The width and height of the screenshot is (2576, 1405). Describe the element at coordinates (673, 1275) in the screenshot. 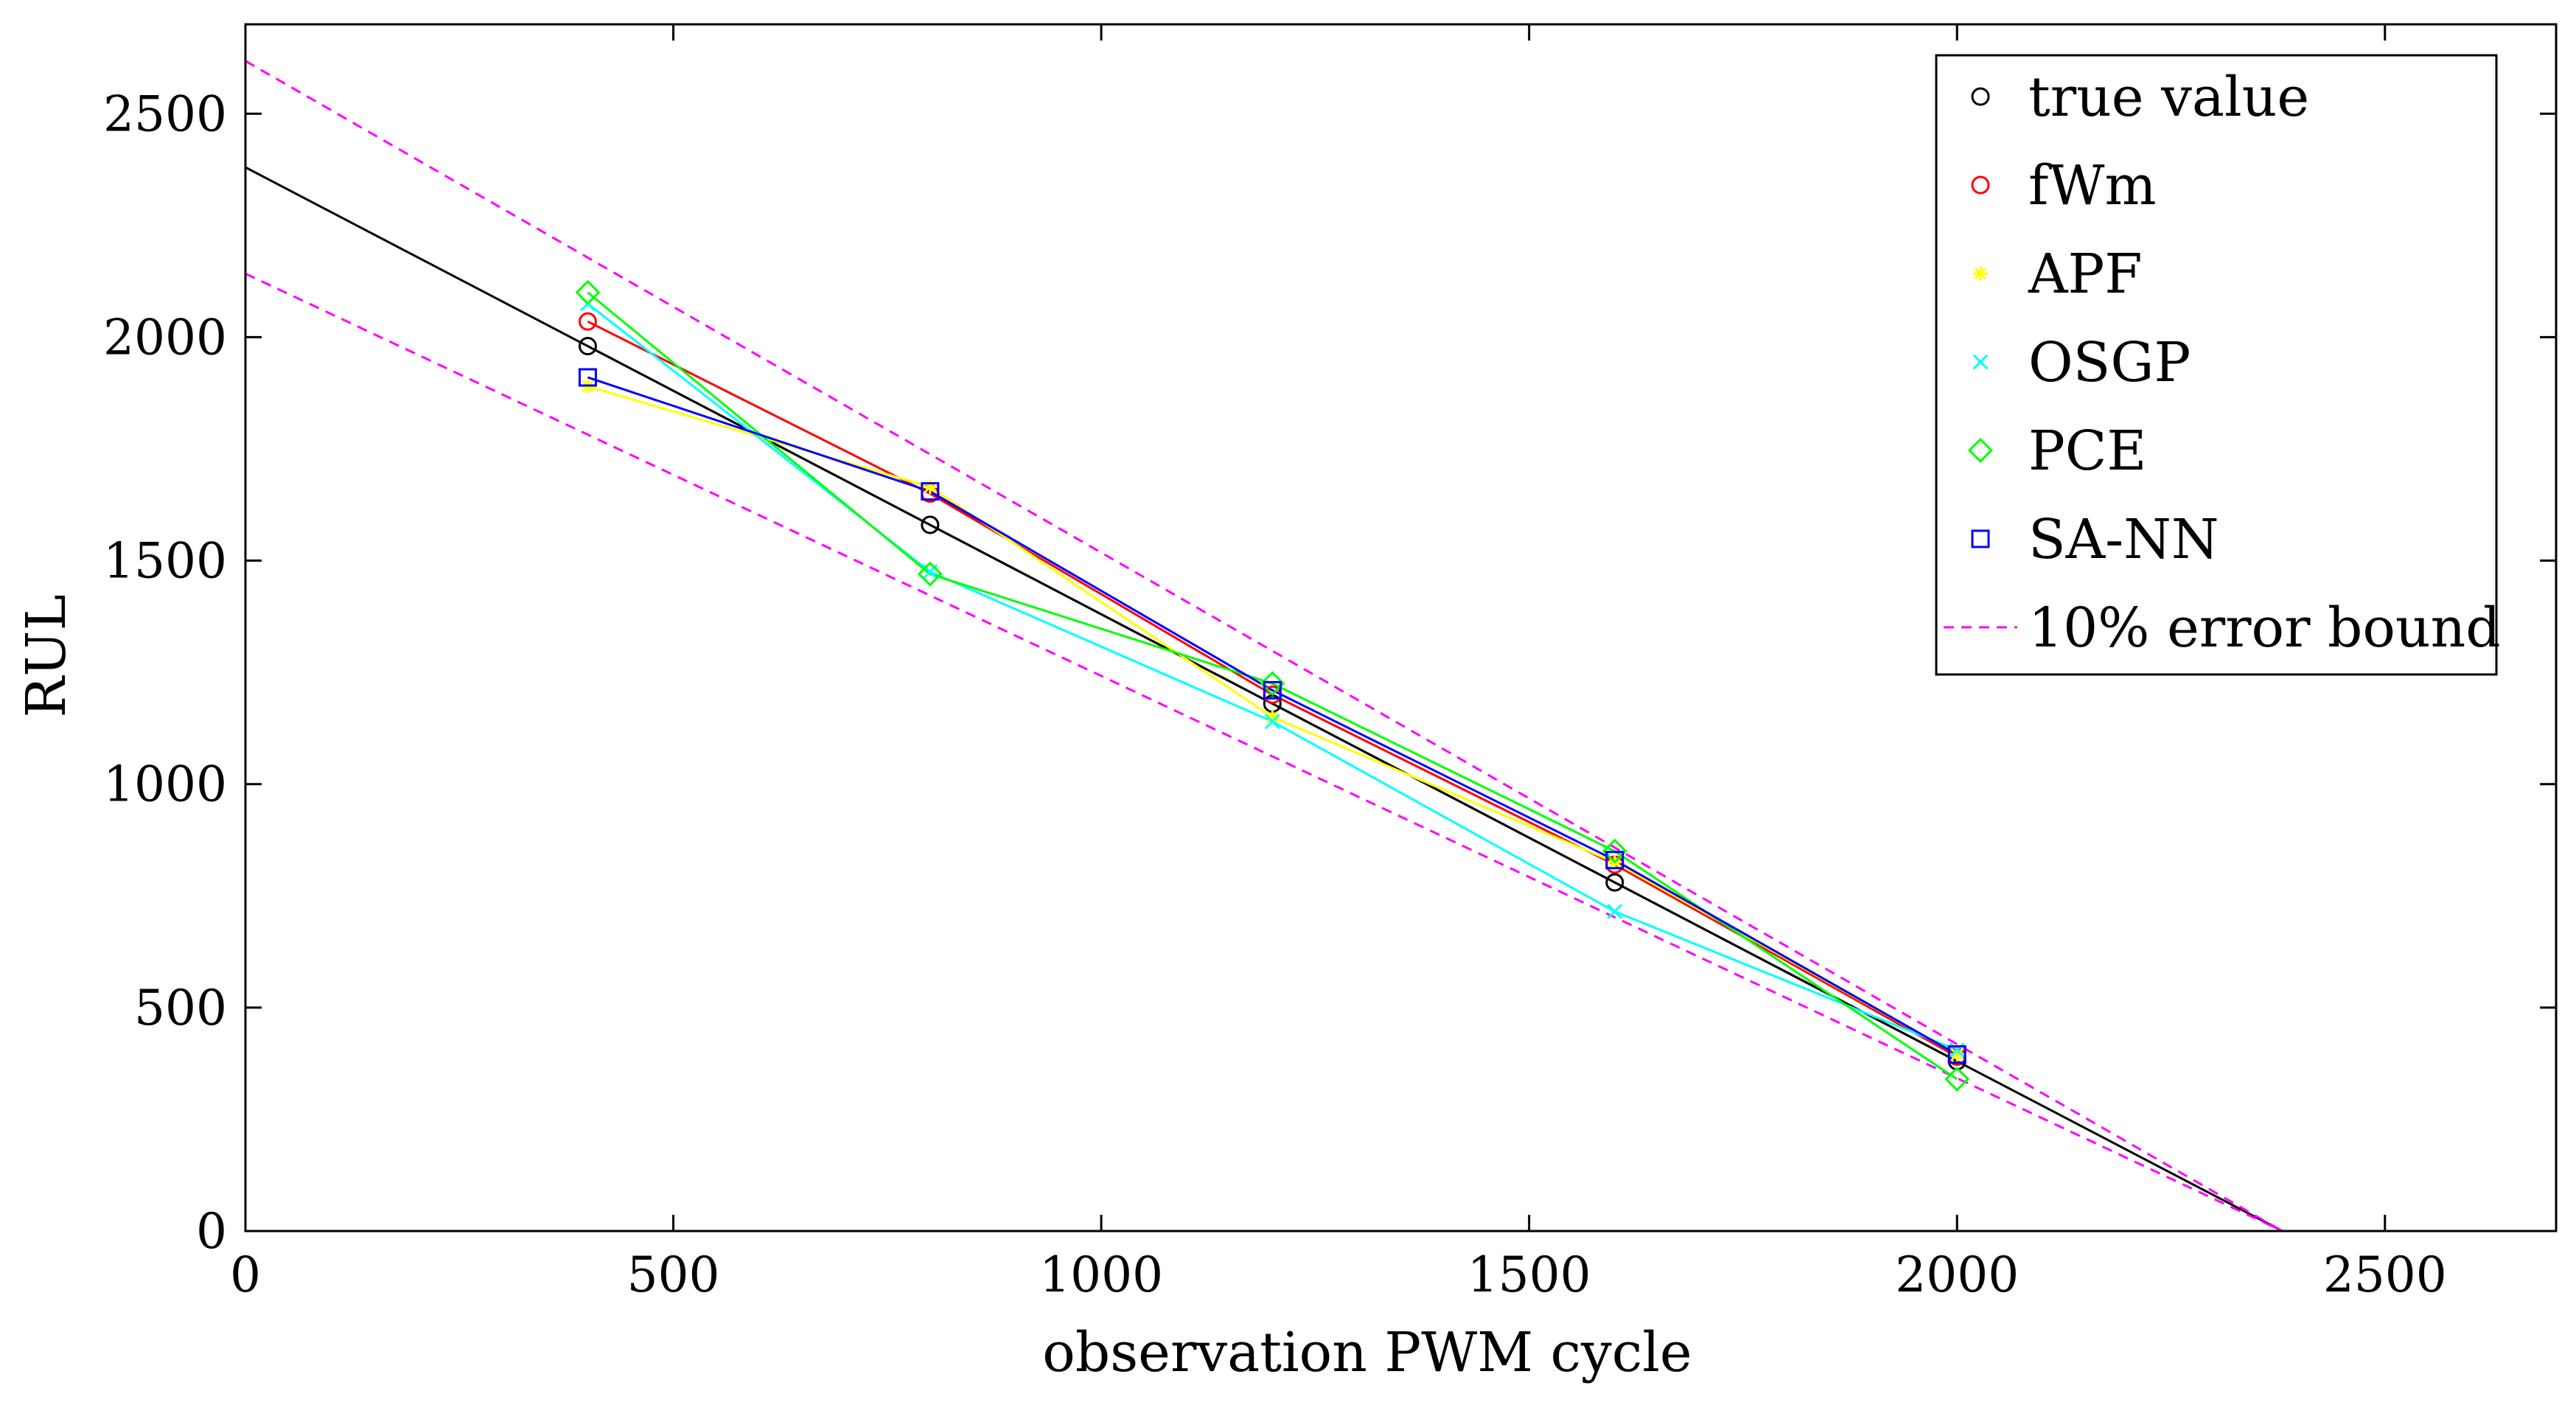

I see `x-tick-label-500: 500` at that location.